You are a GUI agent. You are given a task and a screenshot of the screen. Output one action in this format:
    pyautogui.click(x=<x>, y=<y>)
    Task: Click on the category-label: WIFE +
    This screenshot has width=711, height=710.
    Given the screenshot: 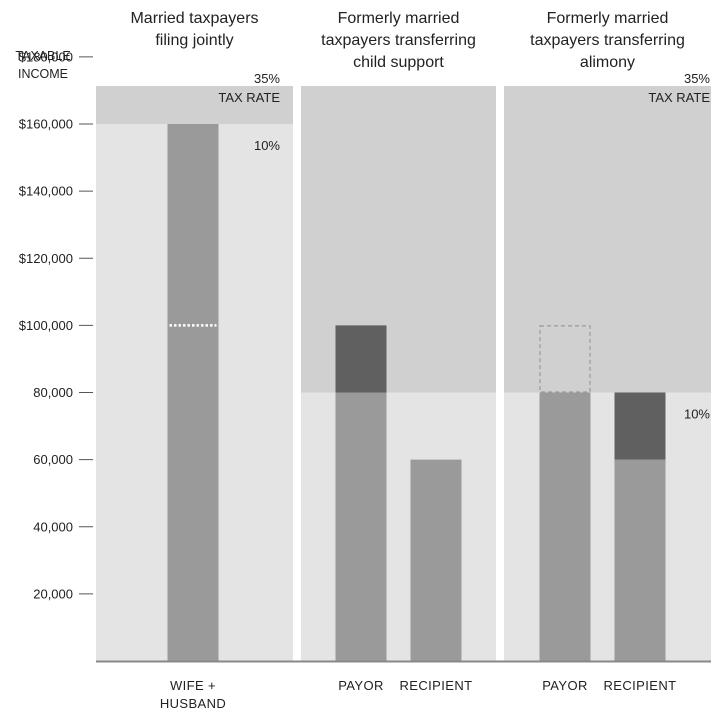 What is the action you would take?
    pyautogui.click(x=193, y=685)
    